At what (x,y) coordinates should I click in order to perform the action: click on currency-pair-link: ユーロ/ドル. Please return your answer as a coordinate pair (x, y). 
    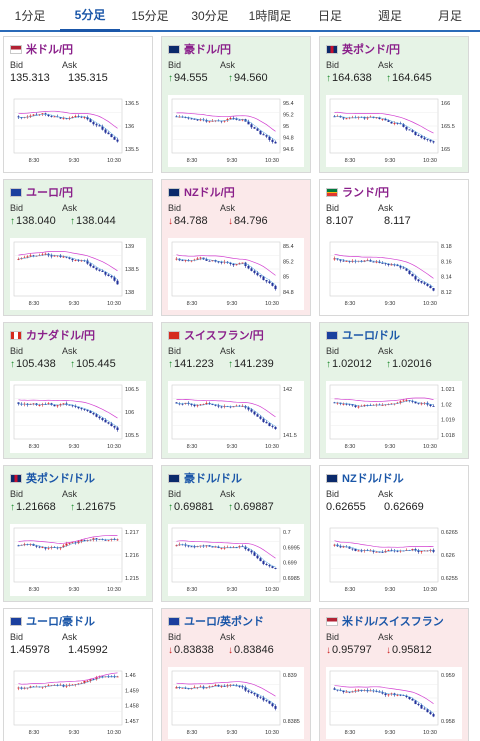
    Looking at the image, I should click on (371, 336).